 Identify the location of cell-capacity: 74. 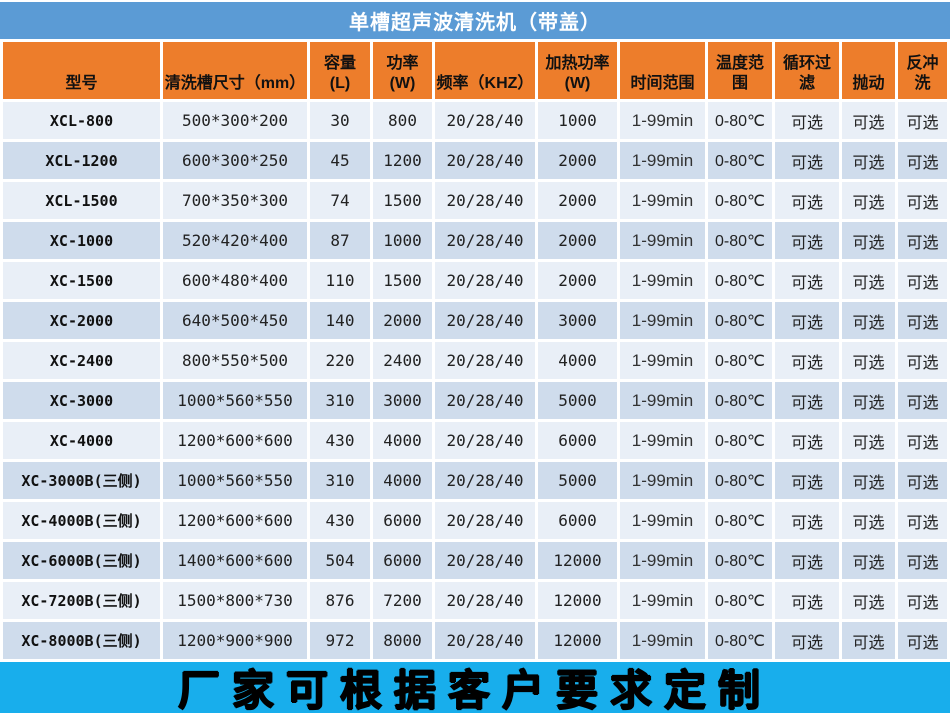
(340, 200).